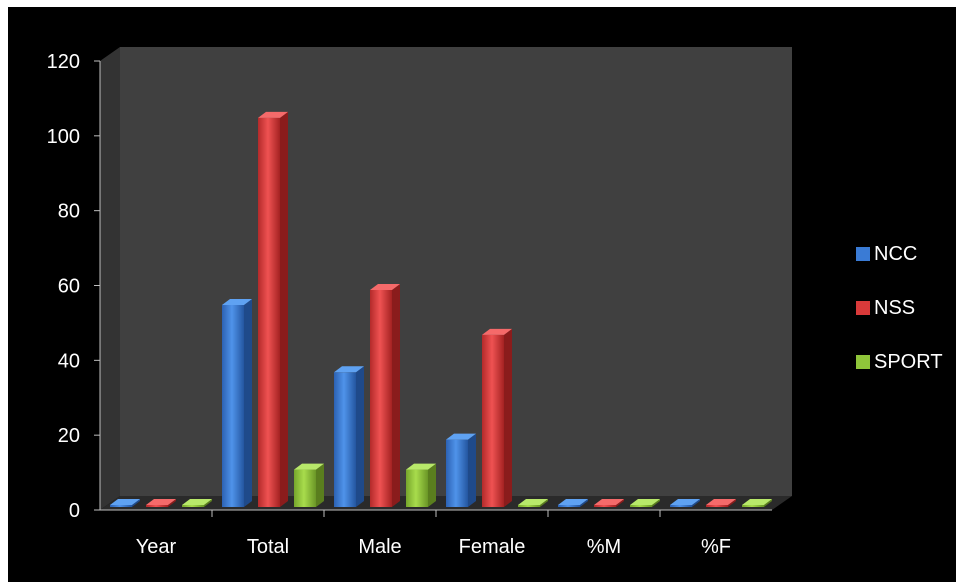 Image resolution: width=956 pixels, height=582 pixels. Describe the element at coordinates (863, 362) in the screenshot. I see `legend-swatch-sport` at that location.